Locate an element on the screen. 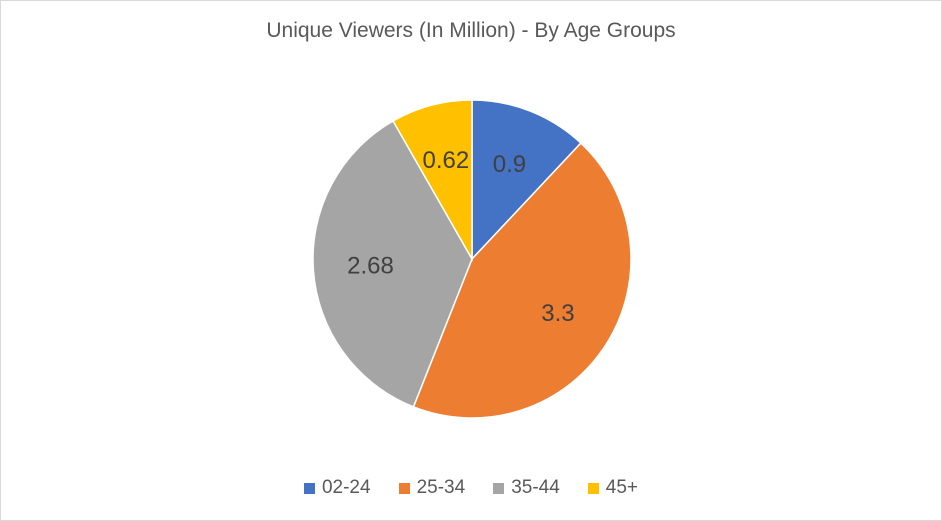 The width and height of the screenshot is (942, 521). pie-slice-45-plus is located at coordinates (432, 180).